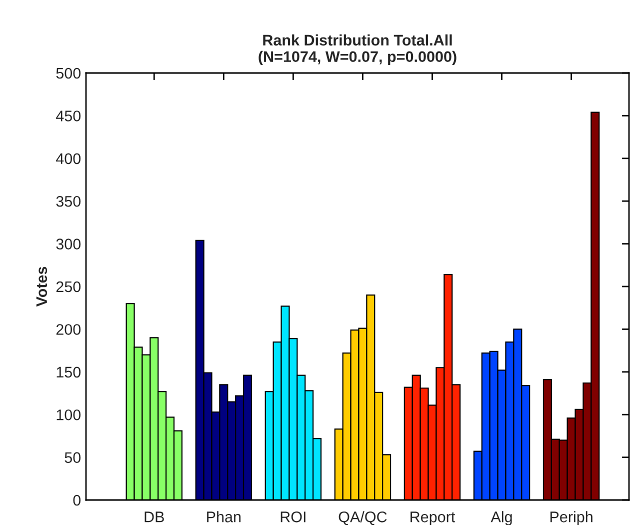 This screenshot has height=525, width=639. I want to click on y-tick-label: 300, so click(68, 244).